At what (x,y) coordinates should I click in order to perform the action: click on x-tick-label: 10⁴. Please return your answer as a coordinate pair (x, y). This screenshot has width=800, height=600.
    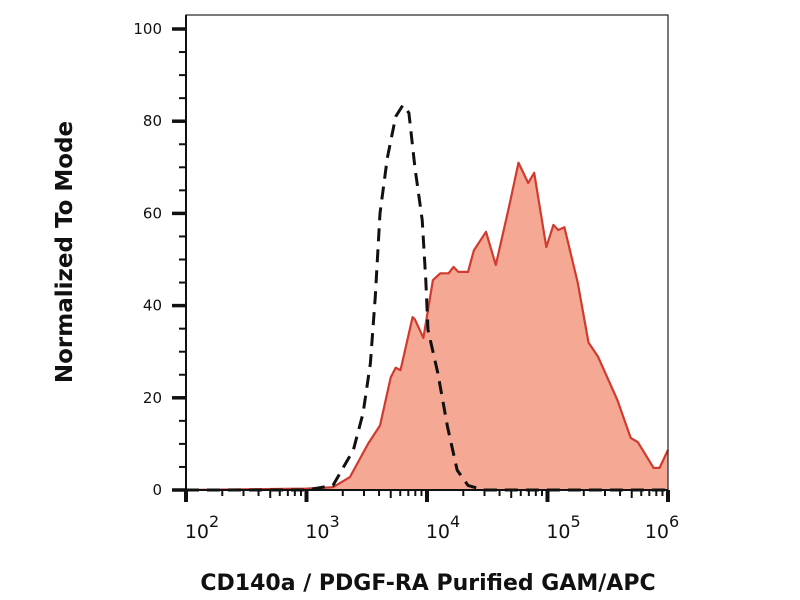
    Looking at the image, I should click on (443, 527).